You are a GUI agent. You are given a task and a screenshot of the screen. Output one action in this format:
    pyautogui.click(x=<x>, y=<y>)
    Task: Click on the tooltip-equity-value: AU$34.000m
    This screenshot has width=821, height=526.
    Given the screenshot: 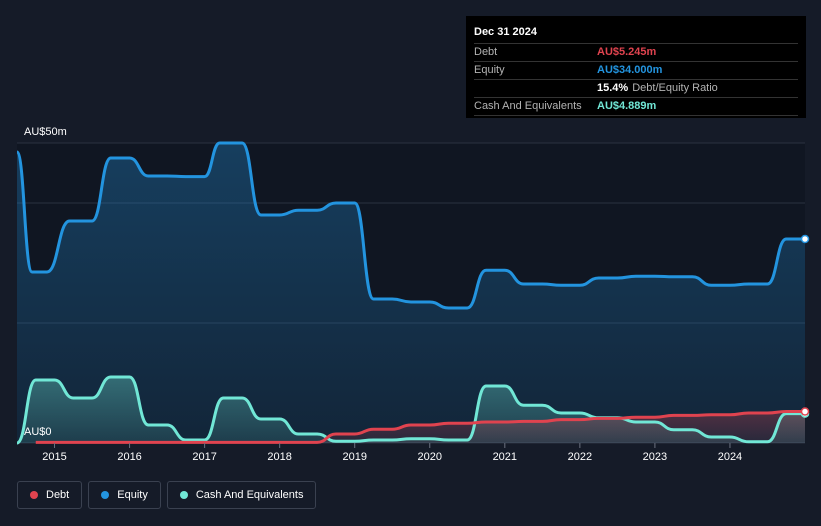 What is the action you would take?
    pyautogui.click(x=630, y=70)
    